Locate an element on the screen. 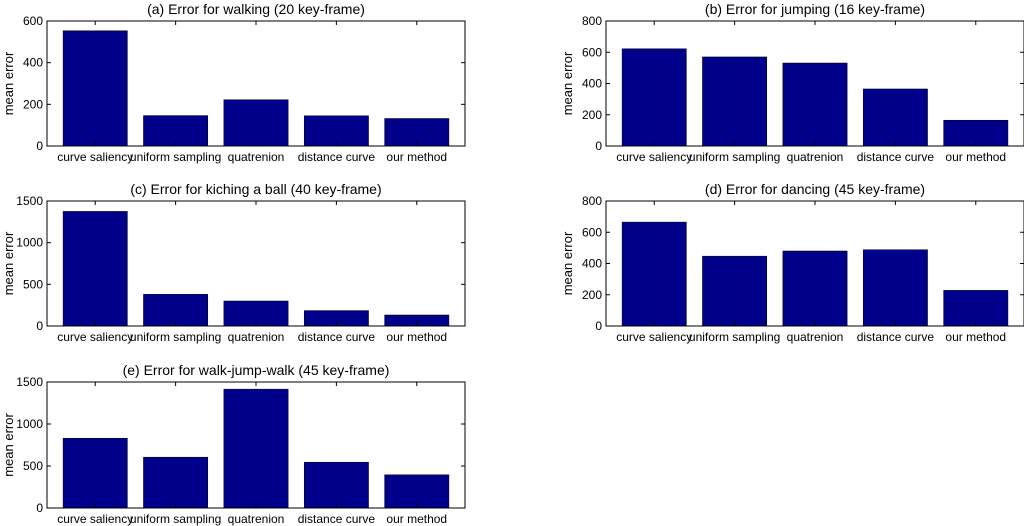  chart-title: (a) Error for walking (20 key-frame) is located at coordinates (256, 9).